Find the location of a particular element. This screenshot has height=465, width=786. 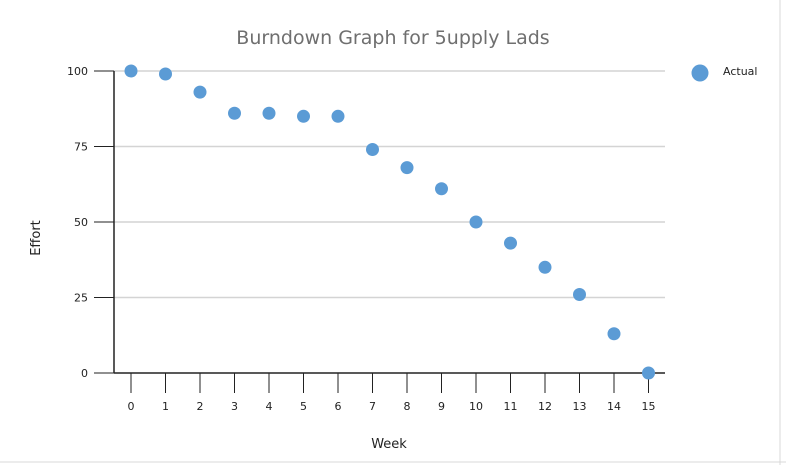

x-tick-label-9: 9 is located at coordinates (441, 406).